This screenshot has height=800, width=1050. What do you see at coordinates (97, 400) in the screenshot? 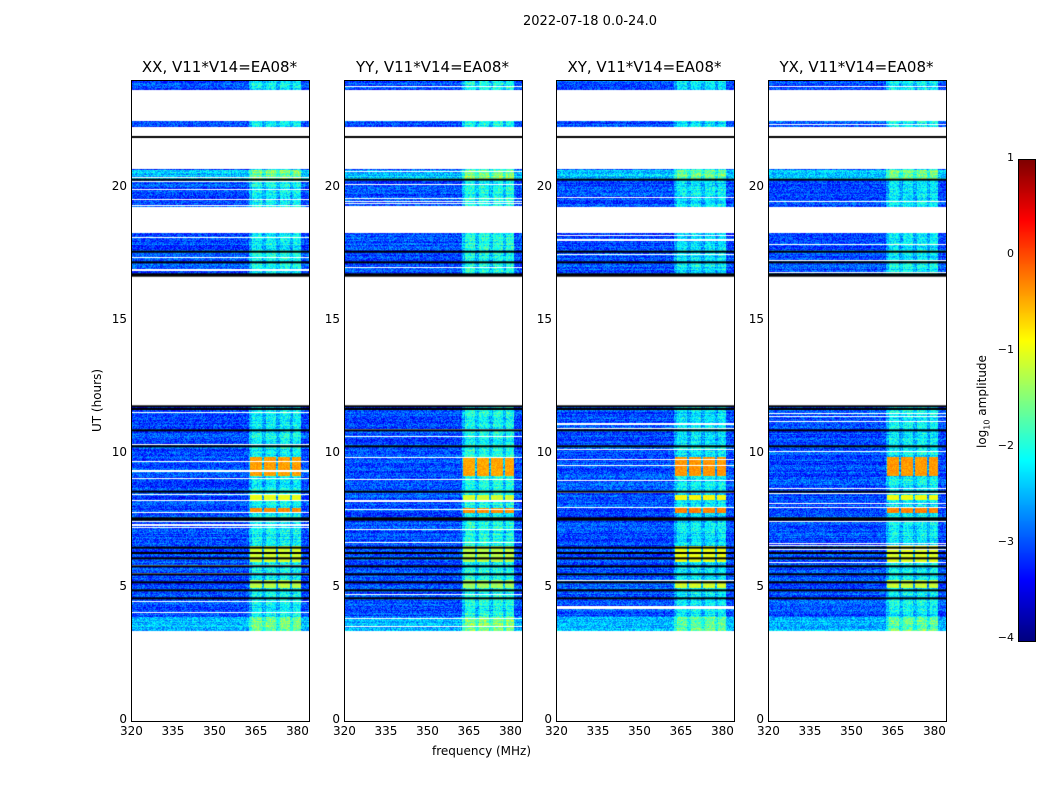
I see `y-axis-label: UT (hours)` at bounding box center [97, 400].